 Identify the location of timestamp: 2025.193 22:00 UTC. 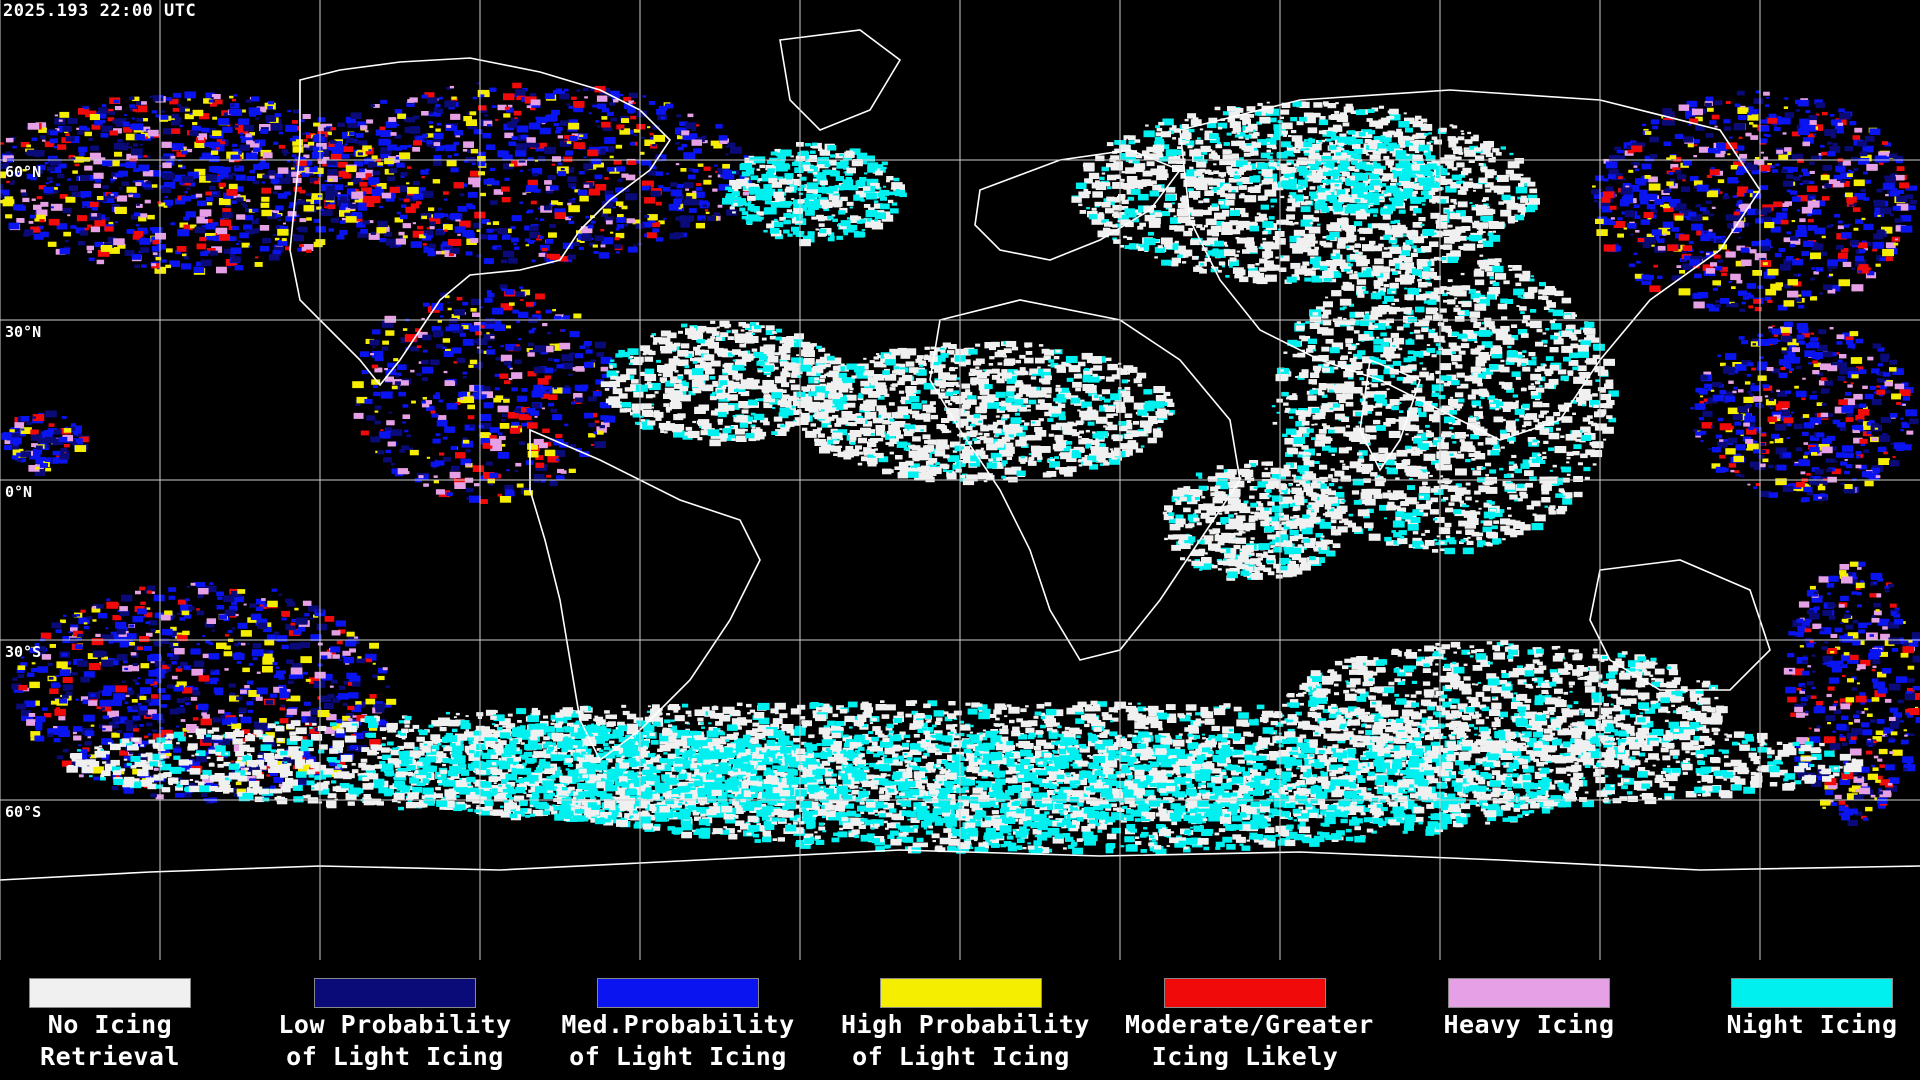
(100, 11).